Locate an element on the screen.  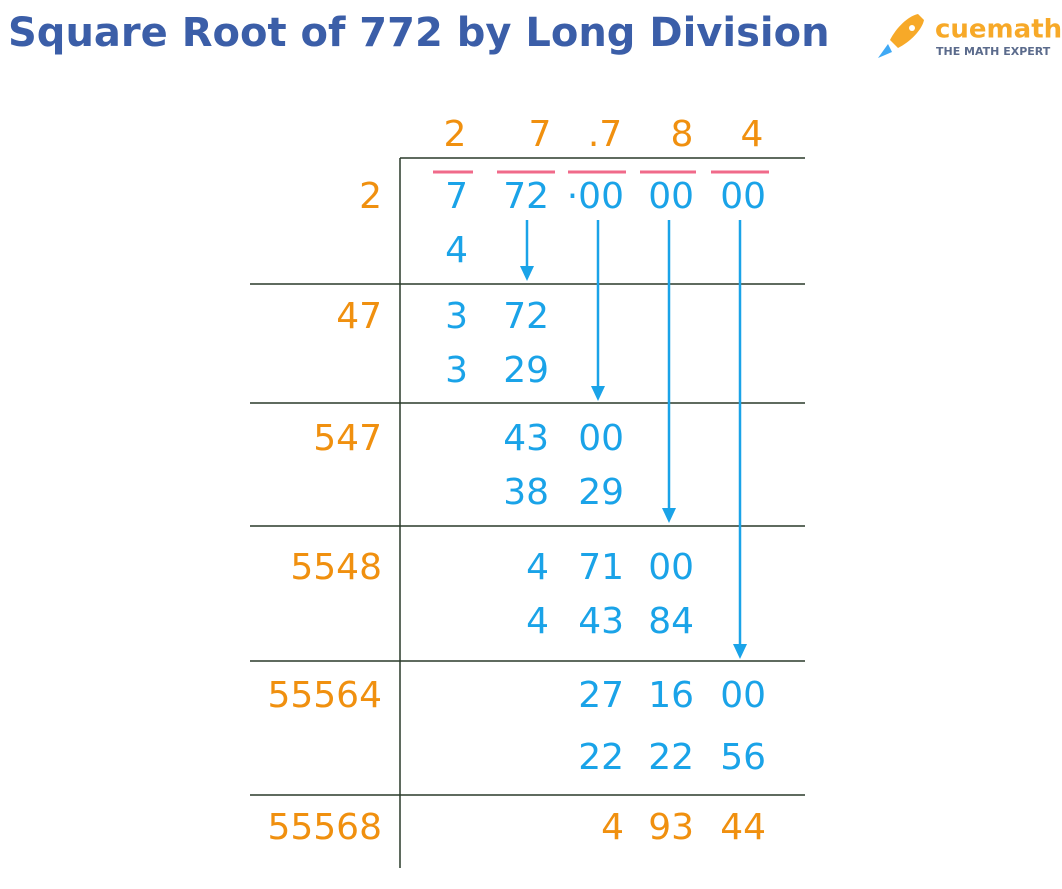
logo: cuemath THE MATH EXPERT is located at coordinates (970, 36).